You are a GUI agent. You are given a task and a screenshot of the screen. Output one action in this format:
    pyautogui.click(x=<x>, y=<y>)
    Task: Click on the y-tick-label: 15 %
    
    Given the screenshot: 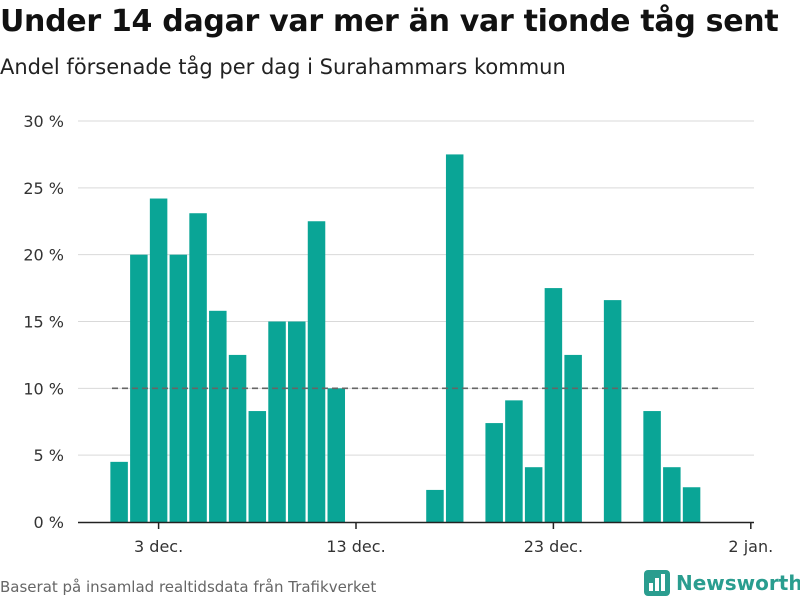 What is the action you would take?
    pyautogui.click(x=43, y=322)
    